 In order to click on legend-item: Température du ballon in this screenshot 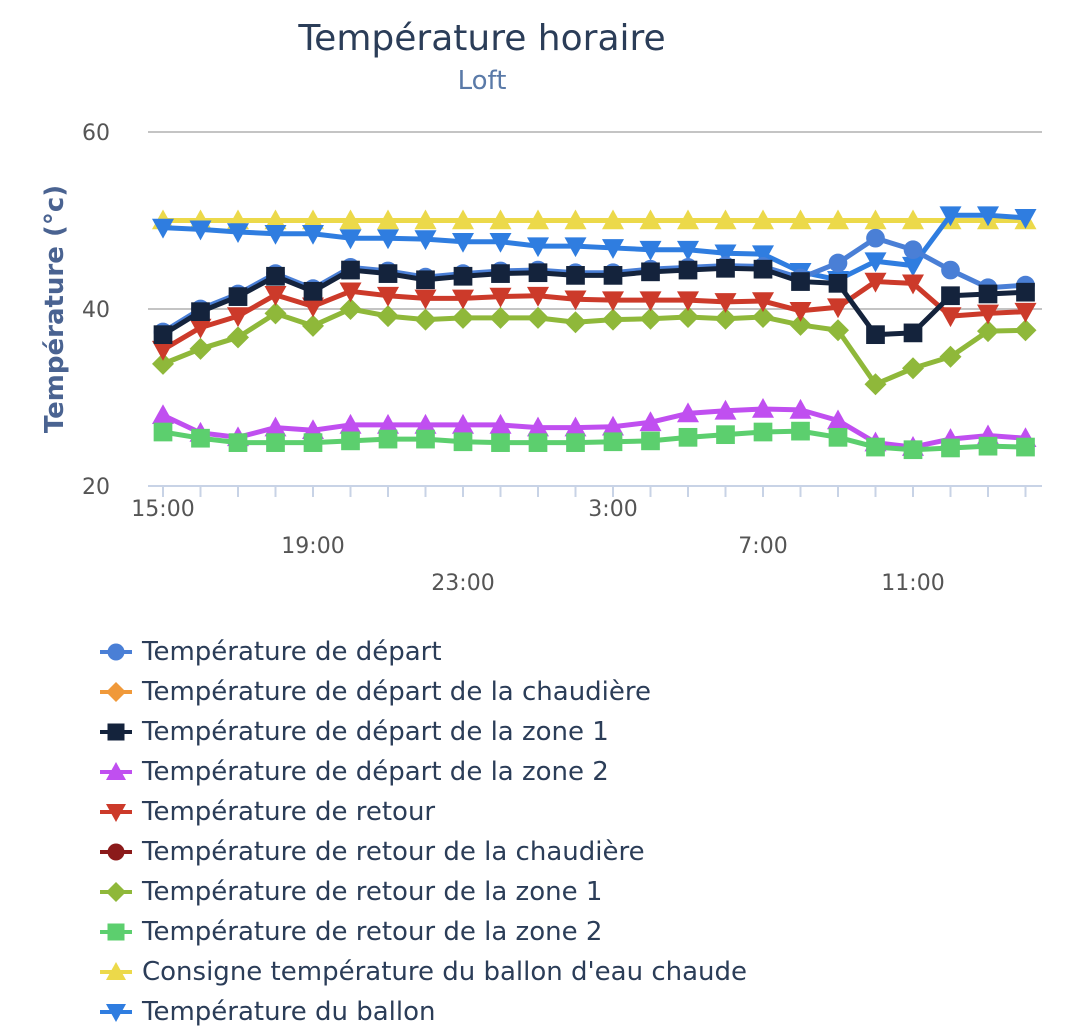, I will do `click(423, 1012)`.